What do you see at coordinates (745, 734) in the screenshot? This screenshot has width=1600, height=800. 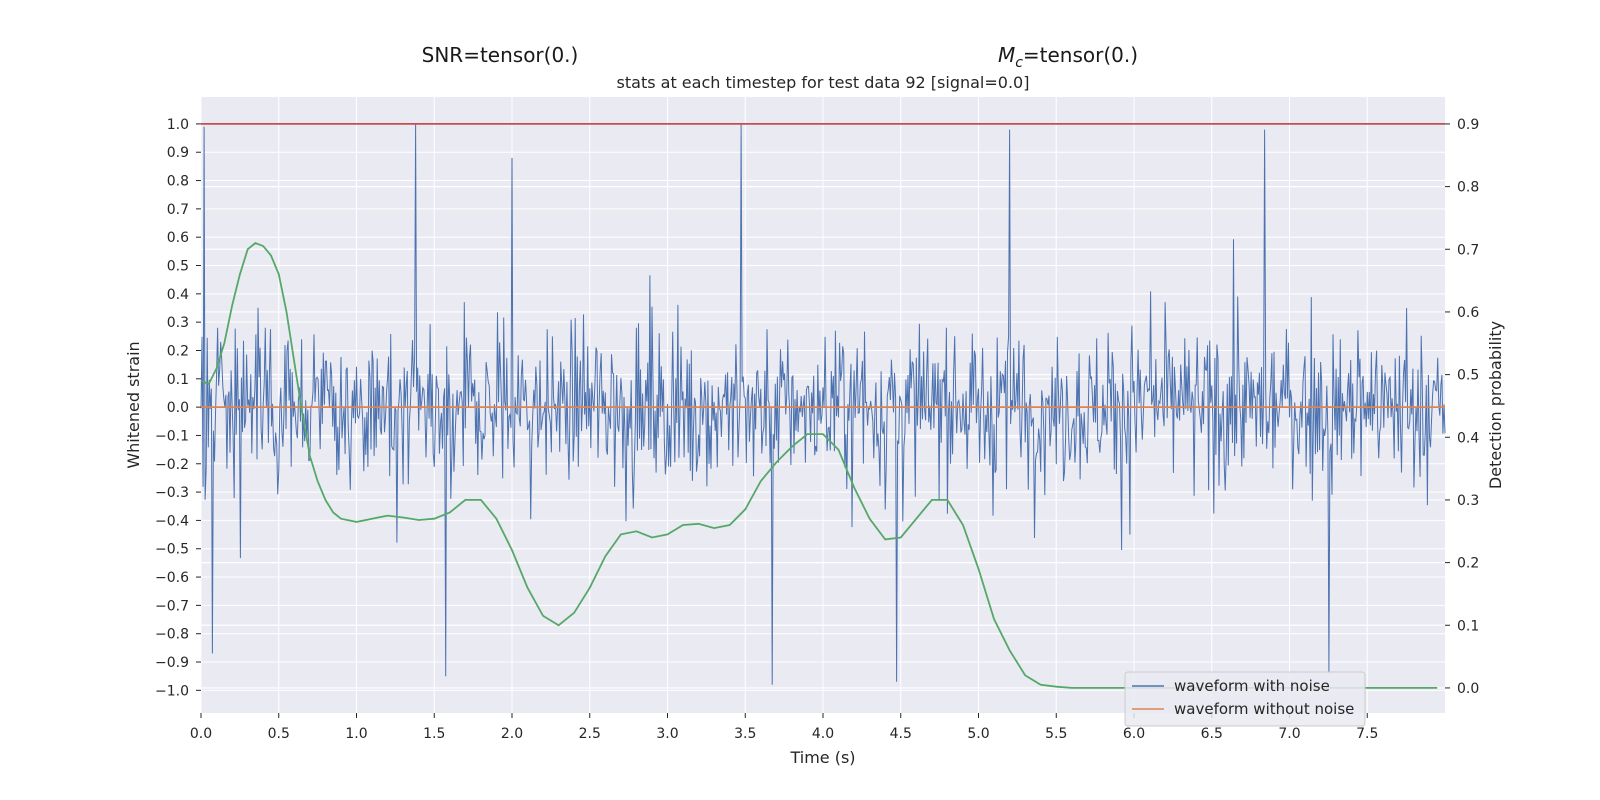 I see `x-tick-label: 3.5` at bounding box center [745, 734].